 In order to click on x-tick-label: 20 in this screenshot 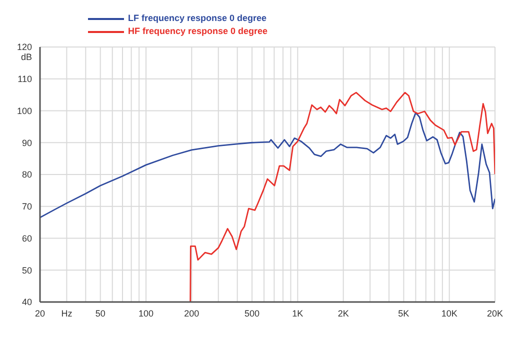, I will do `click(40, 313)`.